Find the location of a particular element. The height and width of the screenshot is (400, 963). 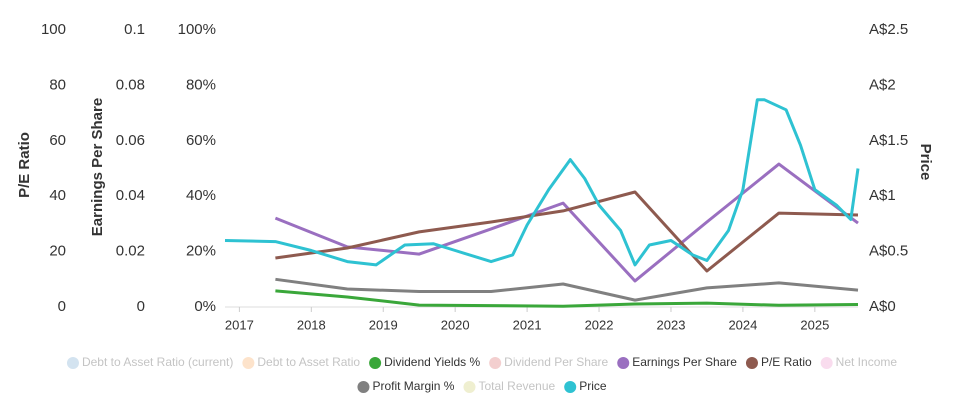

legend-label: Profit Margin % is located at coordinates (413, 386).